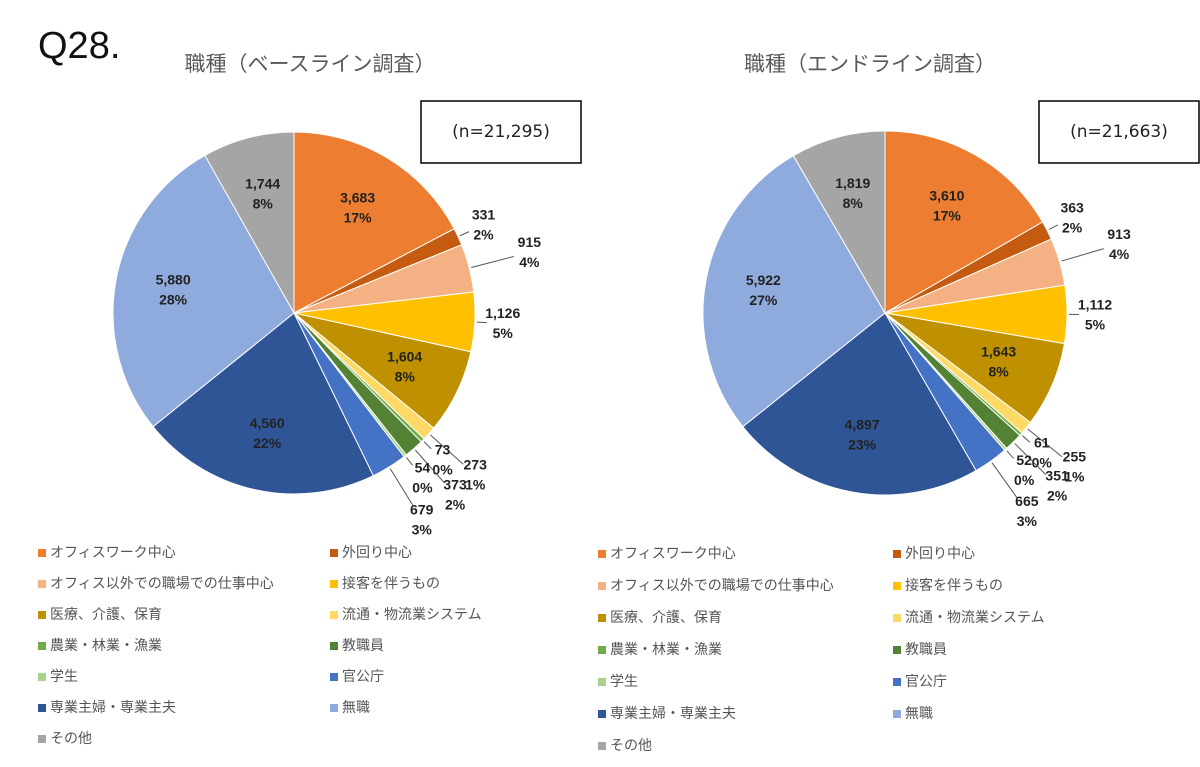 The image size is (1200, 767). What do you see at coordinates (358, 217) in the screenshot?
I see `percent-label: 17%` at bounding box center [358, 217].